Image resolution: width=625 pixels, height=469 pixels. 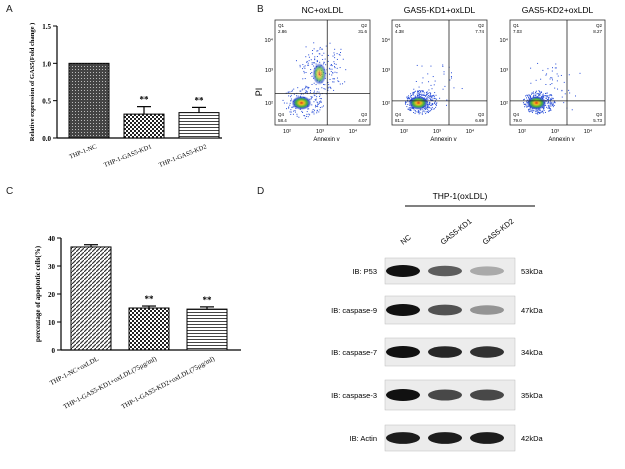 I want to click on panel-label-a: A, so click(x=9, y=9).